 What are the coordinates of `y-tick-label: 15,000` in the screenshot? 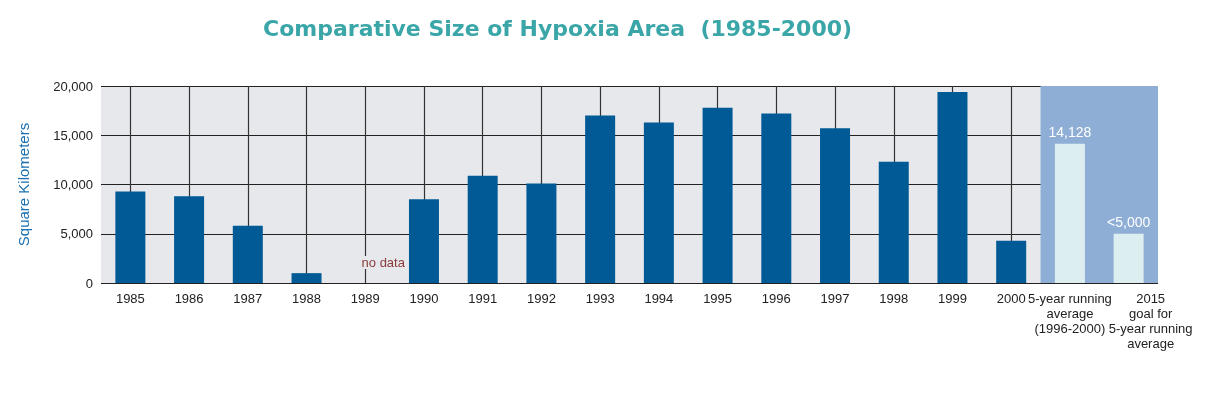 It's located at (73, 135).